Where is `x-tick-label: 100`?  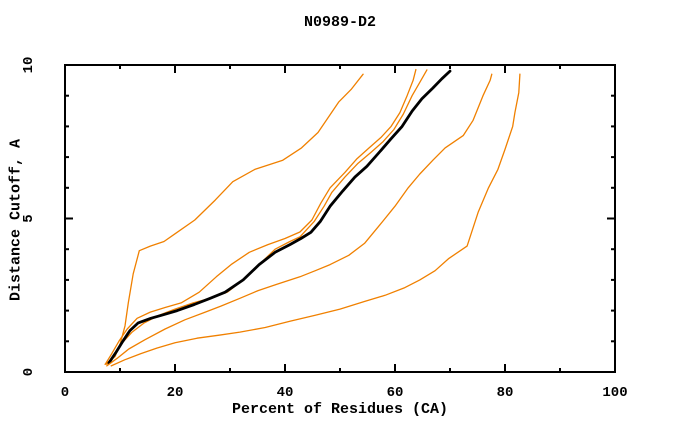 x-tick-label: 100 is located at coordinates (614, 393).